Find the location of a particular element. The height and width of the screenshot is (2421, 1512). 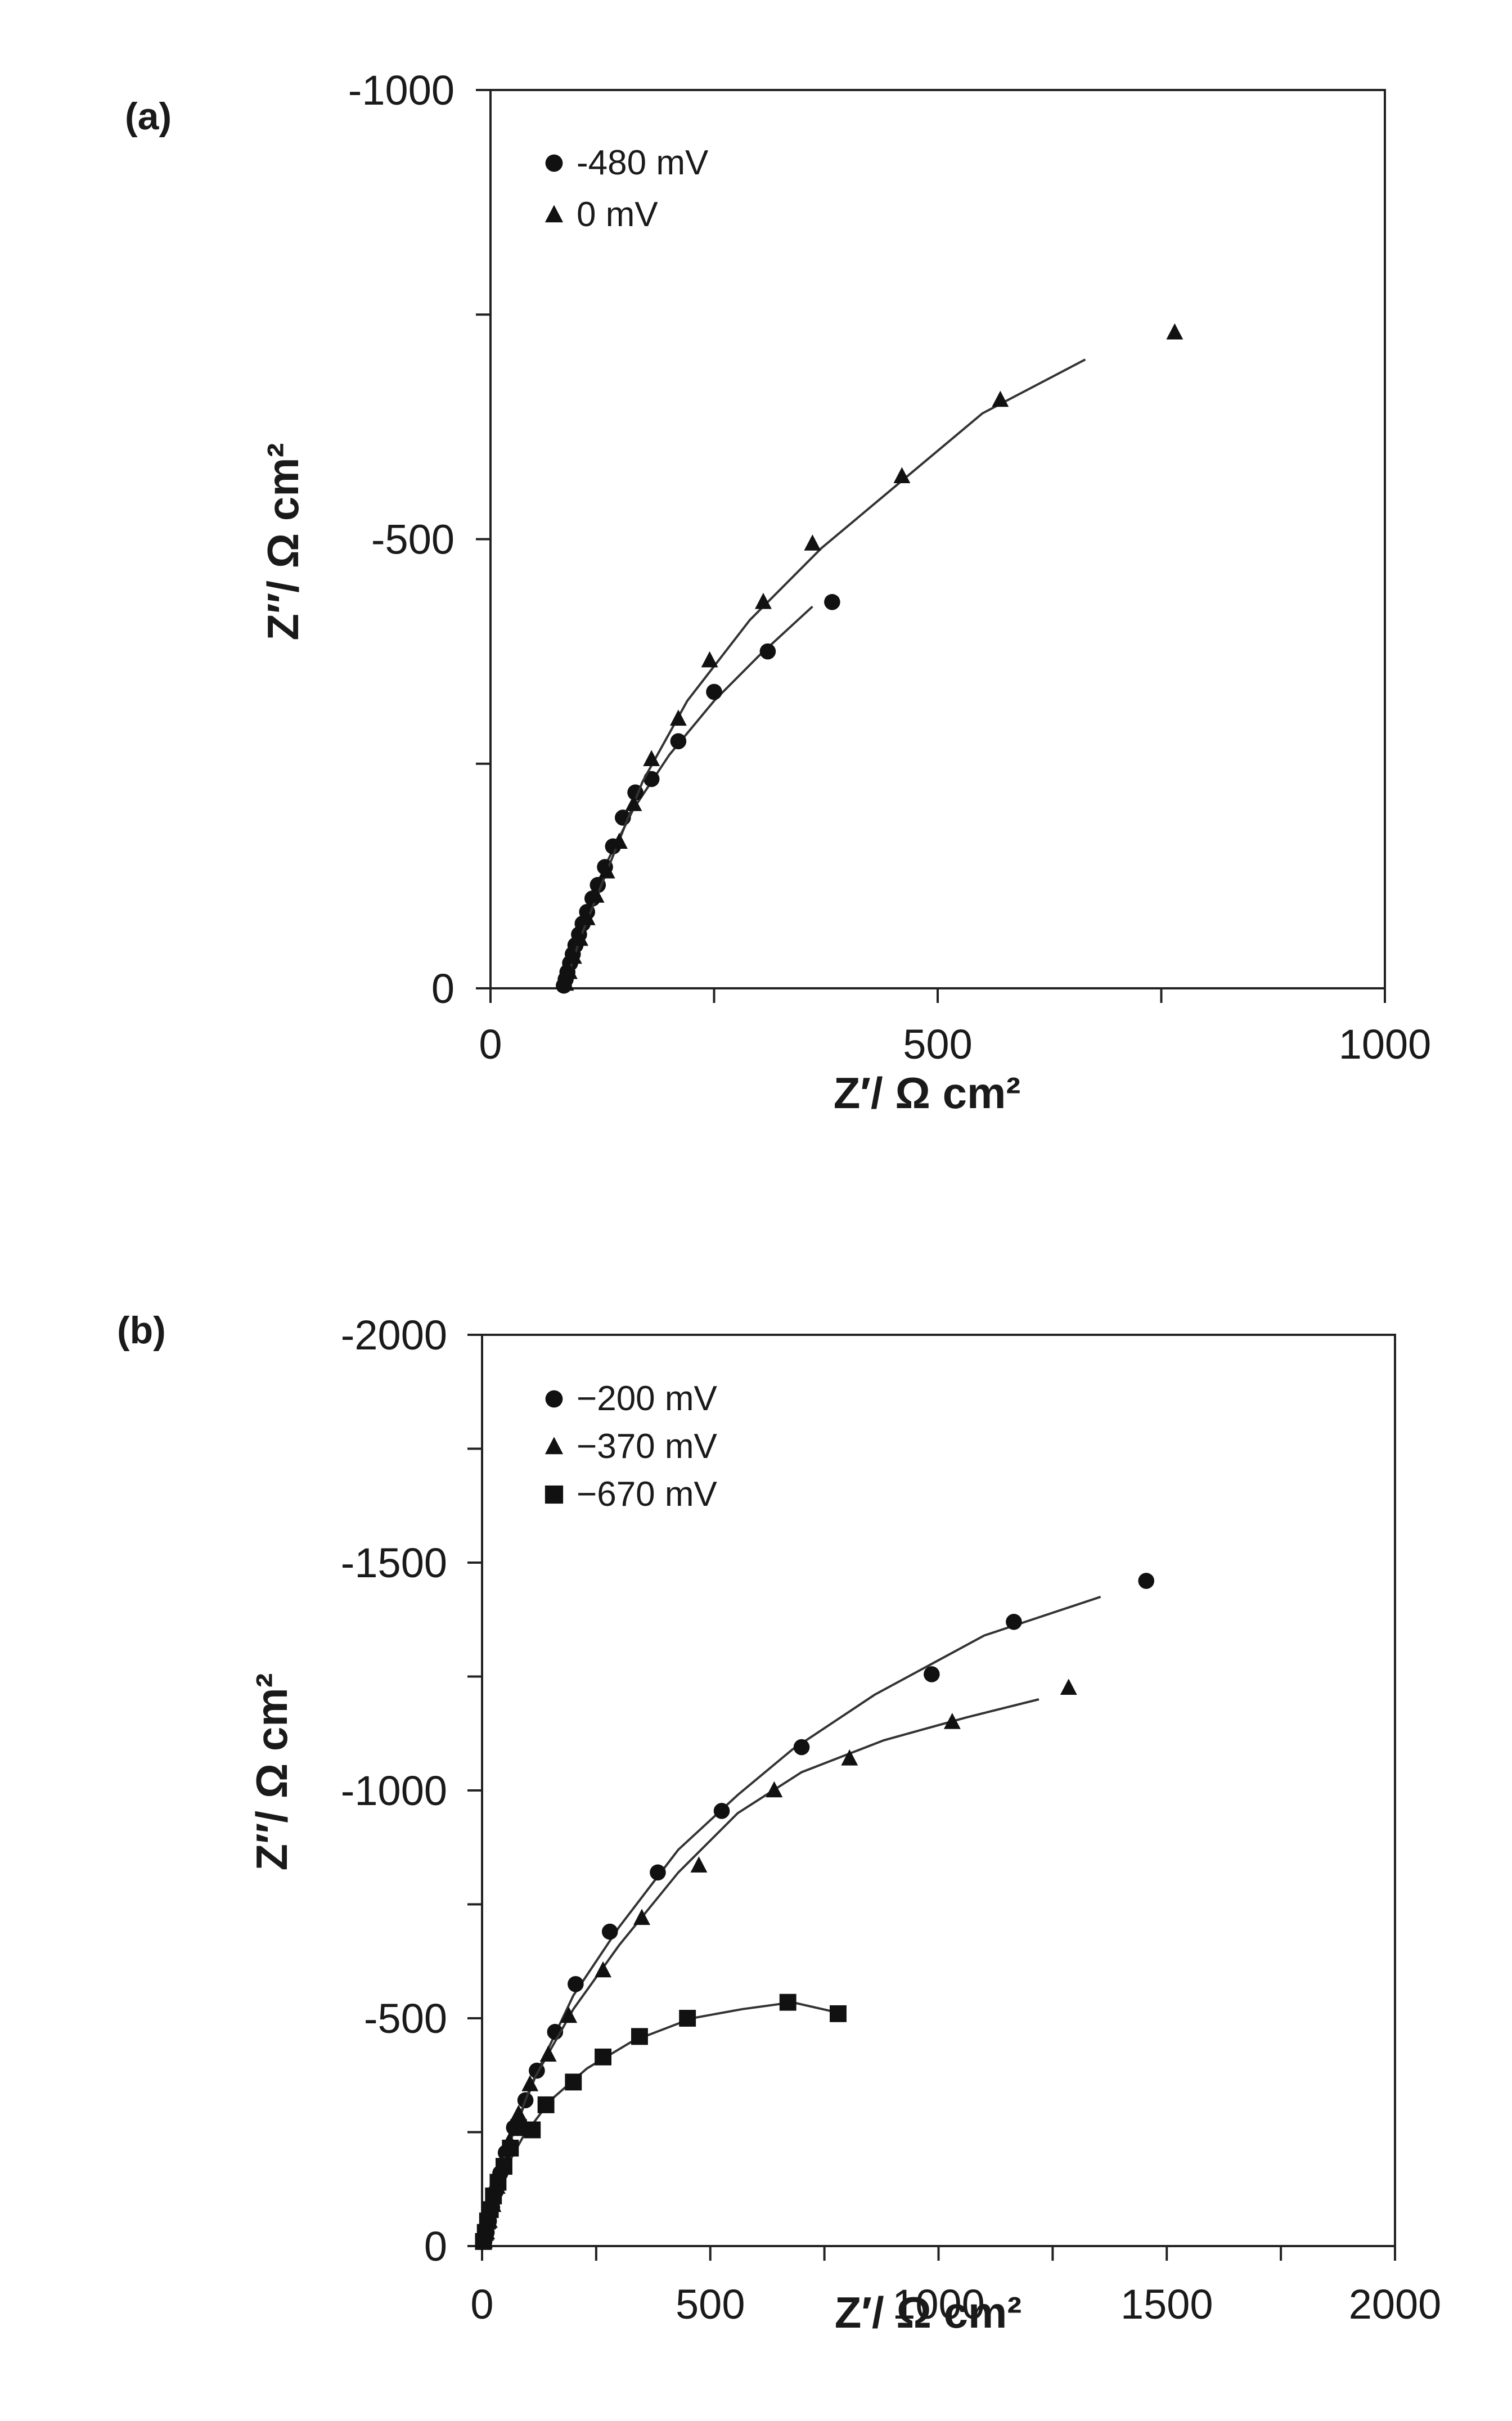

panel-b-y-tick-label: 0 is located at coordinates (435, 2246).